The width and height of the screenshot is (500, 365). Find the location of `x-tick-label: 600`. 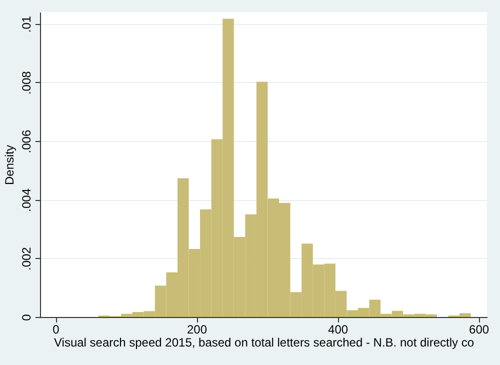

x-tick-label: 600 is located at coordinates (479, 329).